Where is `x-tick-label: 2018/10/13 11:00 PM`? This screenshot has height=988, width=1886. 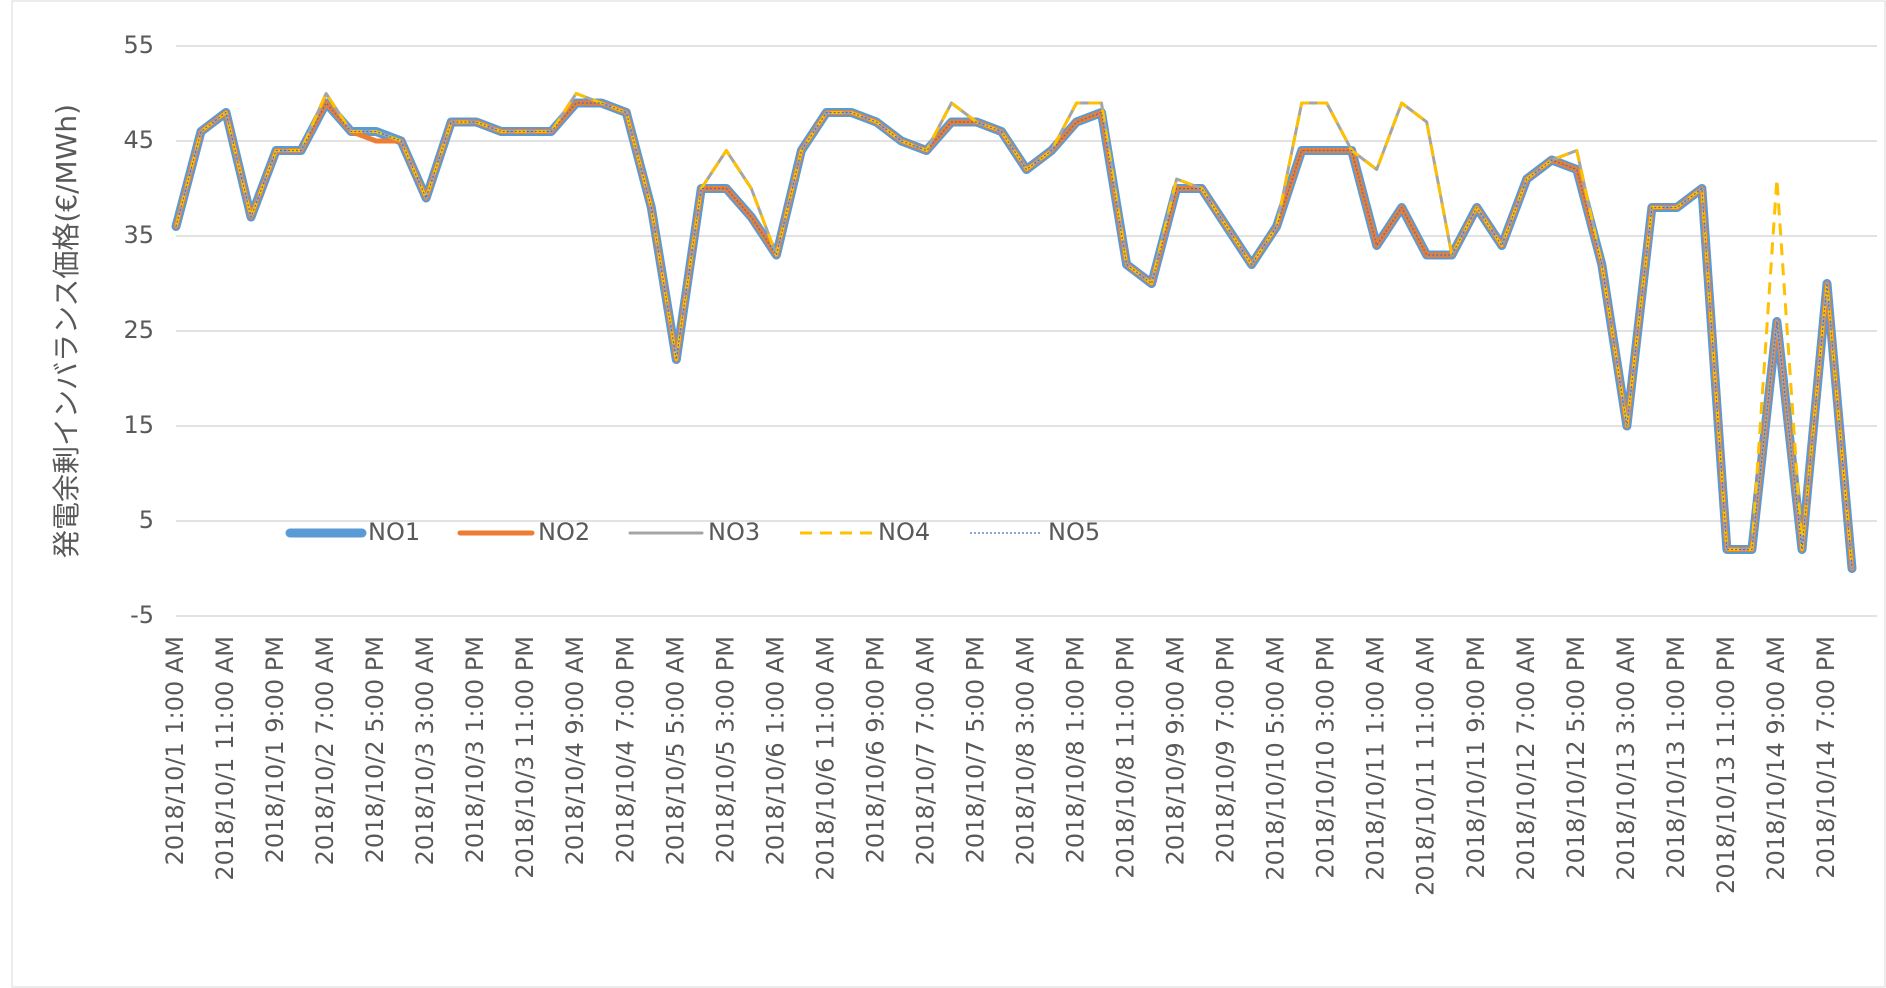
x-tick-label: 2018/10/13 11:00 PM is located at coordinates (1726, 765).